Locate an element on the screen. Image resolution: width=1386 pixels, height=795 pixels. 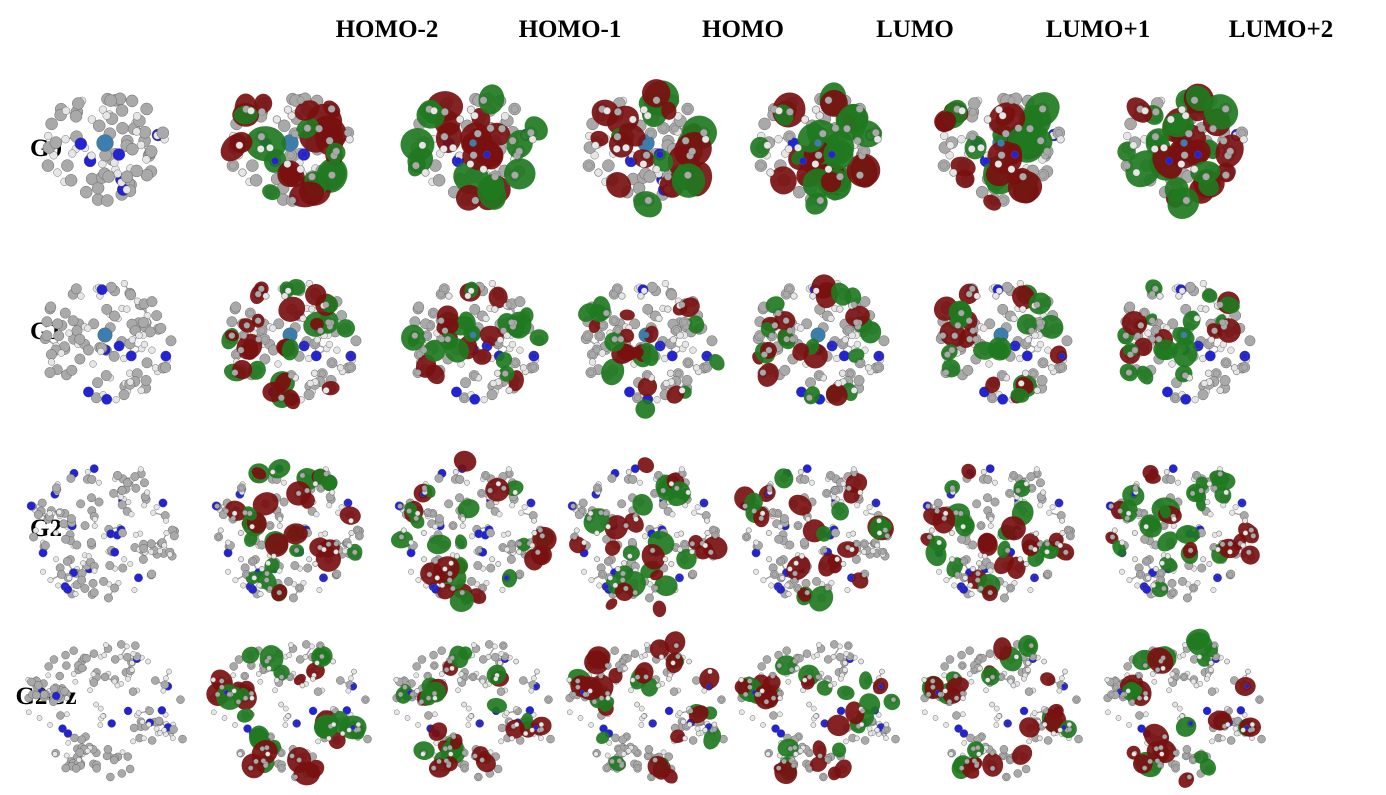
orbital-image-g0-lumo+1 is located at coordinates (1001, 148).